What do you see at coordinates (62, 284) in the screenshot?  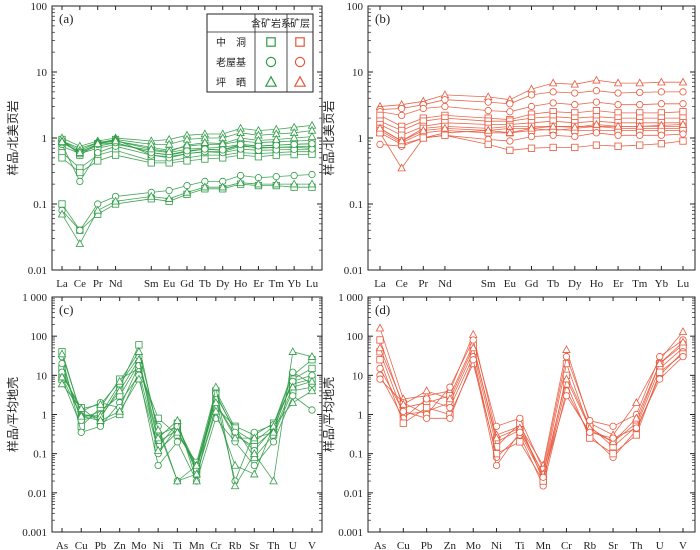 I see `x-tick-label: La` at bounding box center [62, 284].